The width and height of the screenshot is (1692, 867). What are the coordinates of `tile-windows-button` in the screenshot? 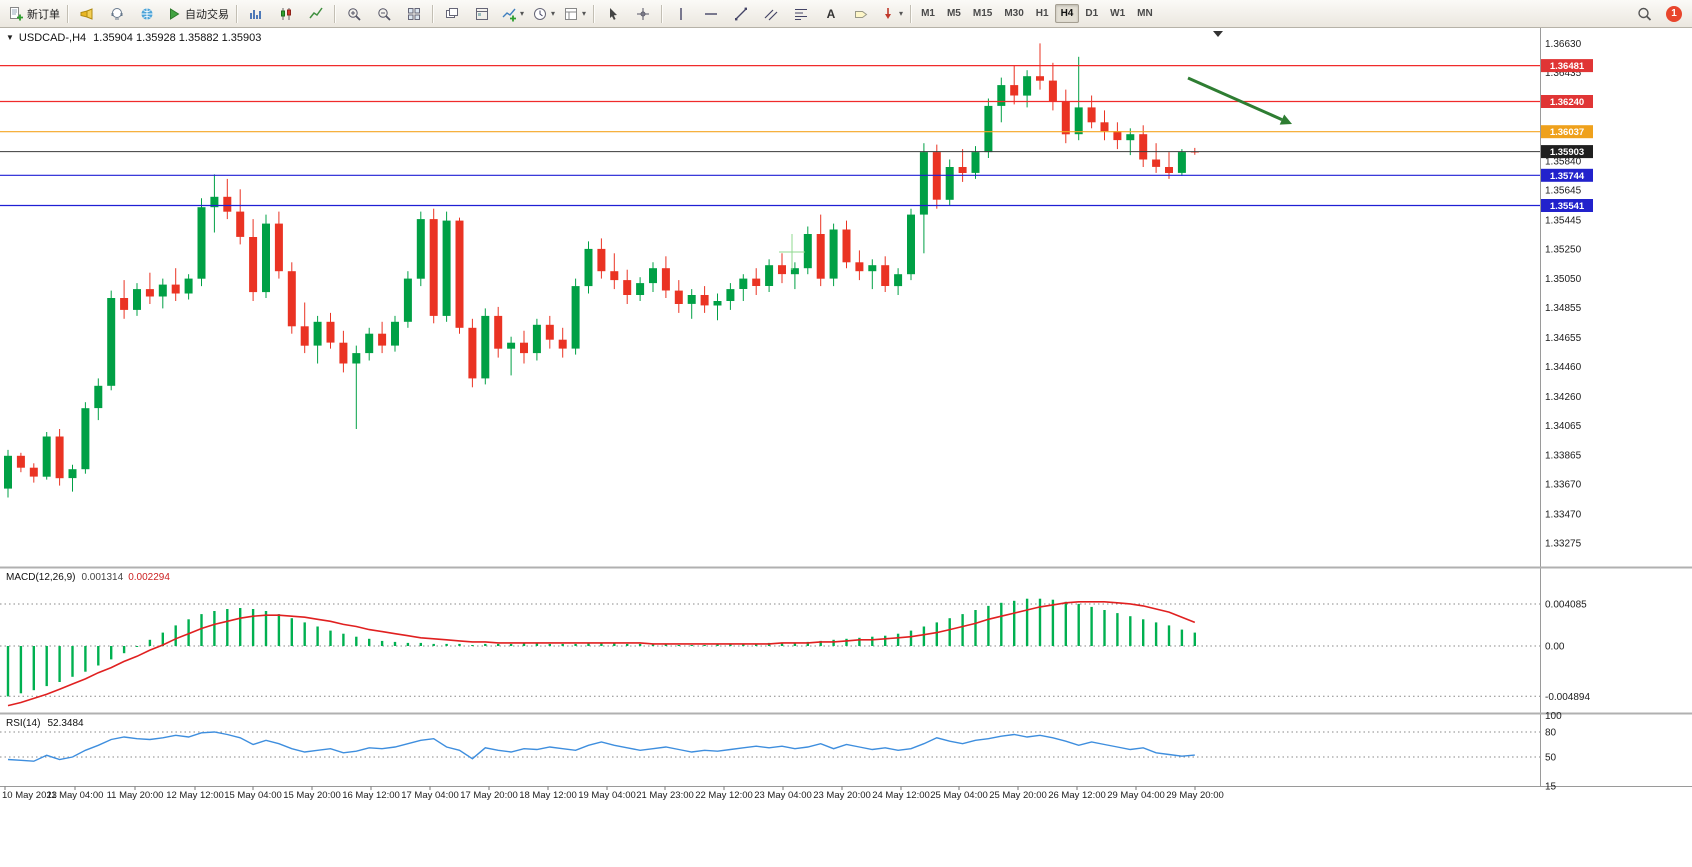 It's located at (414, 14).